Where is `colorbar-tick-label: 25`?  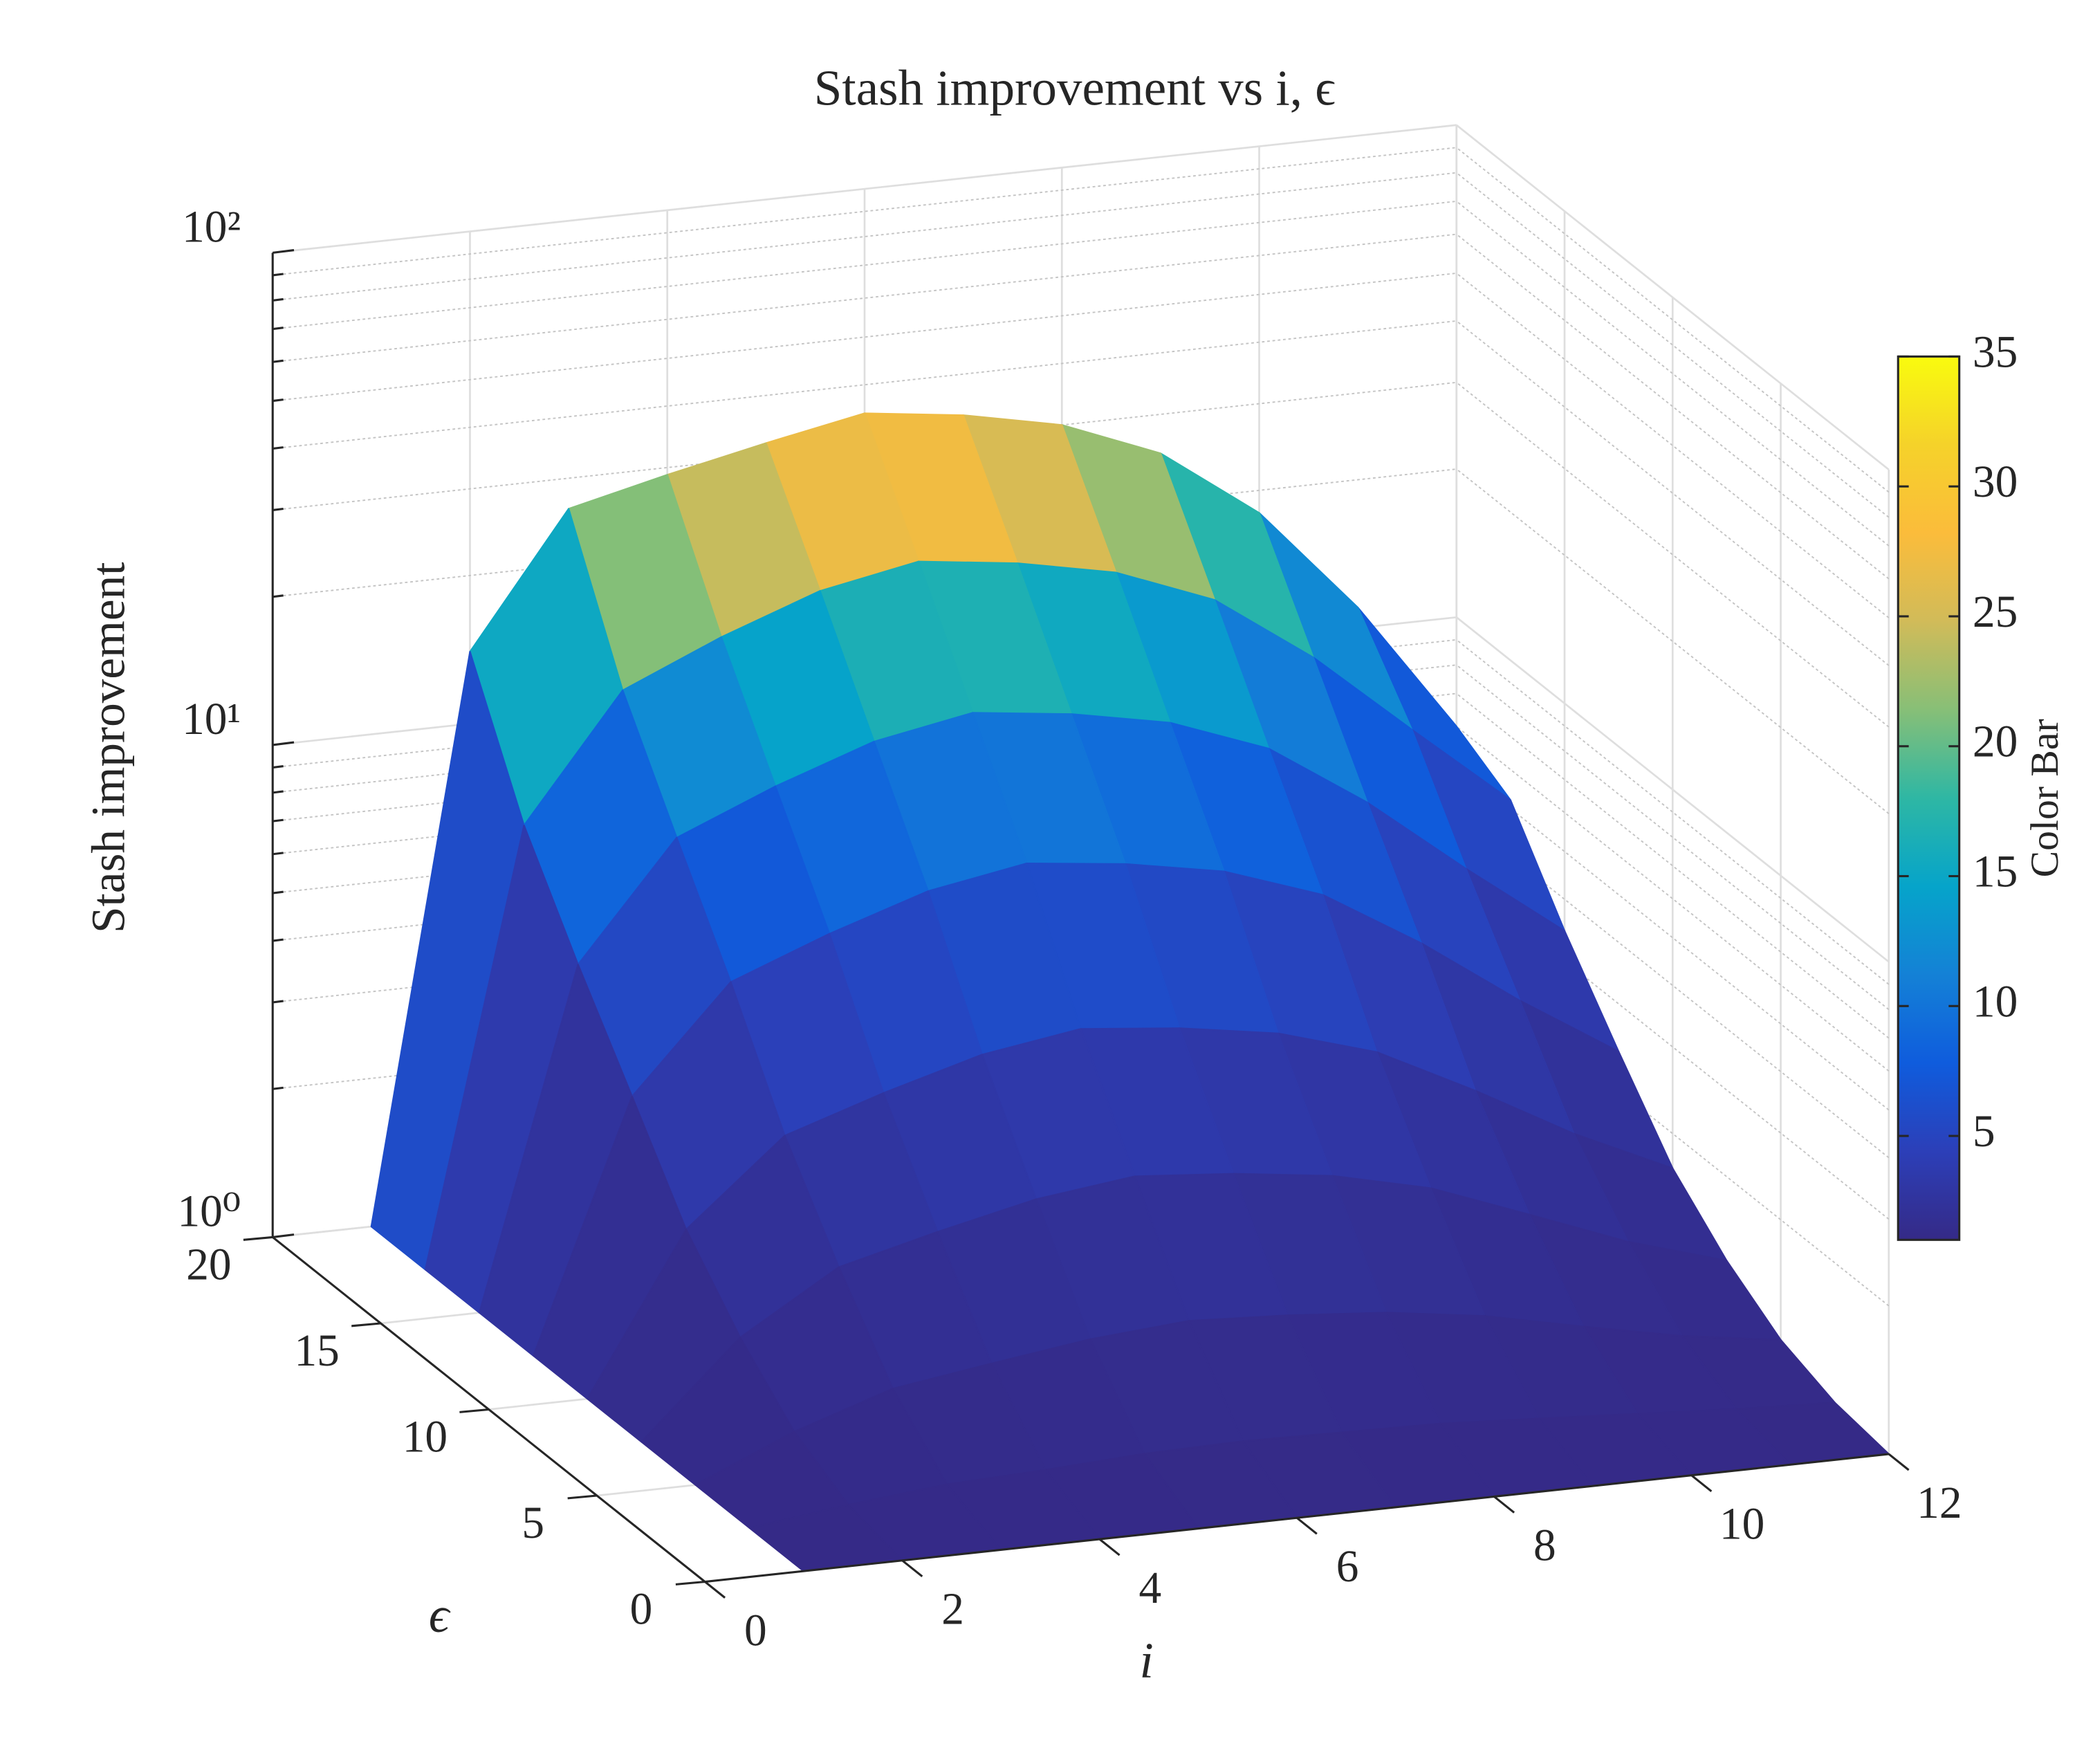 colorbar-tick-label: 25 is located at coordinates (1995, 612).